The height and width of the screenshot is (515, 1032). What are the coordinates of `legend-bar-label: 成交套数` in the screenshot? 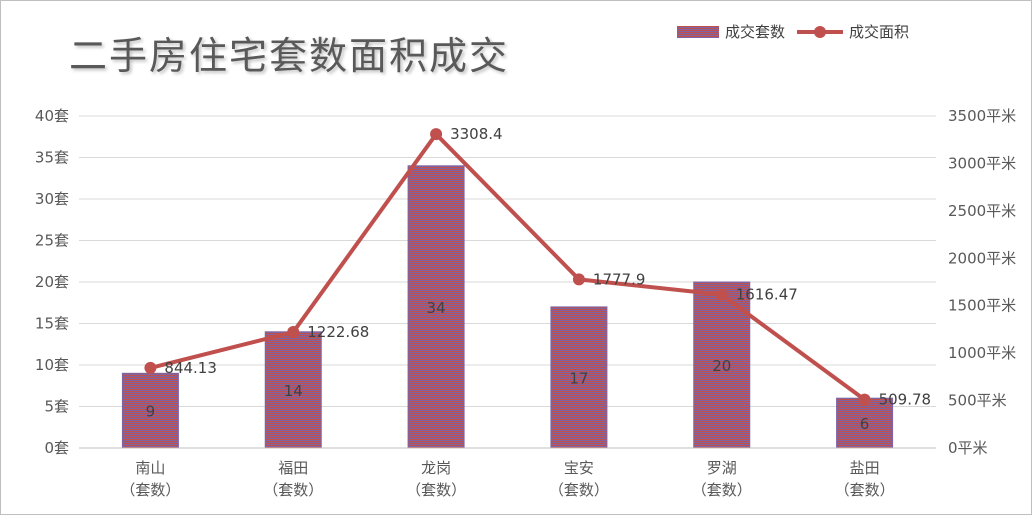 It's located at (755, 32).